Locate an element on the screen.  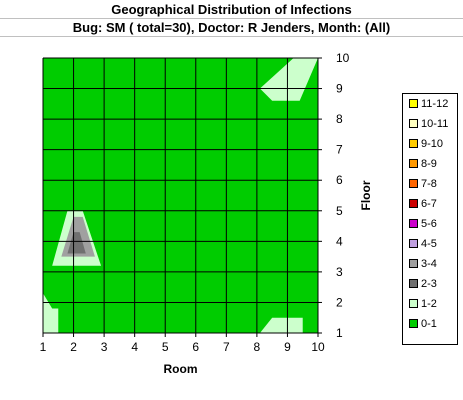
legend-item: 1-2 is located at coordinates (423, 304).